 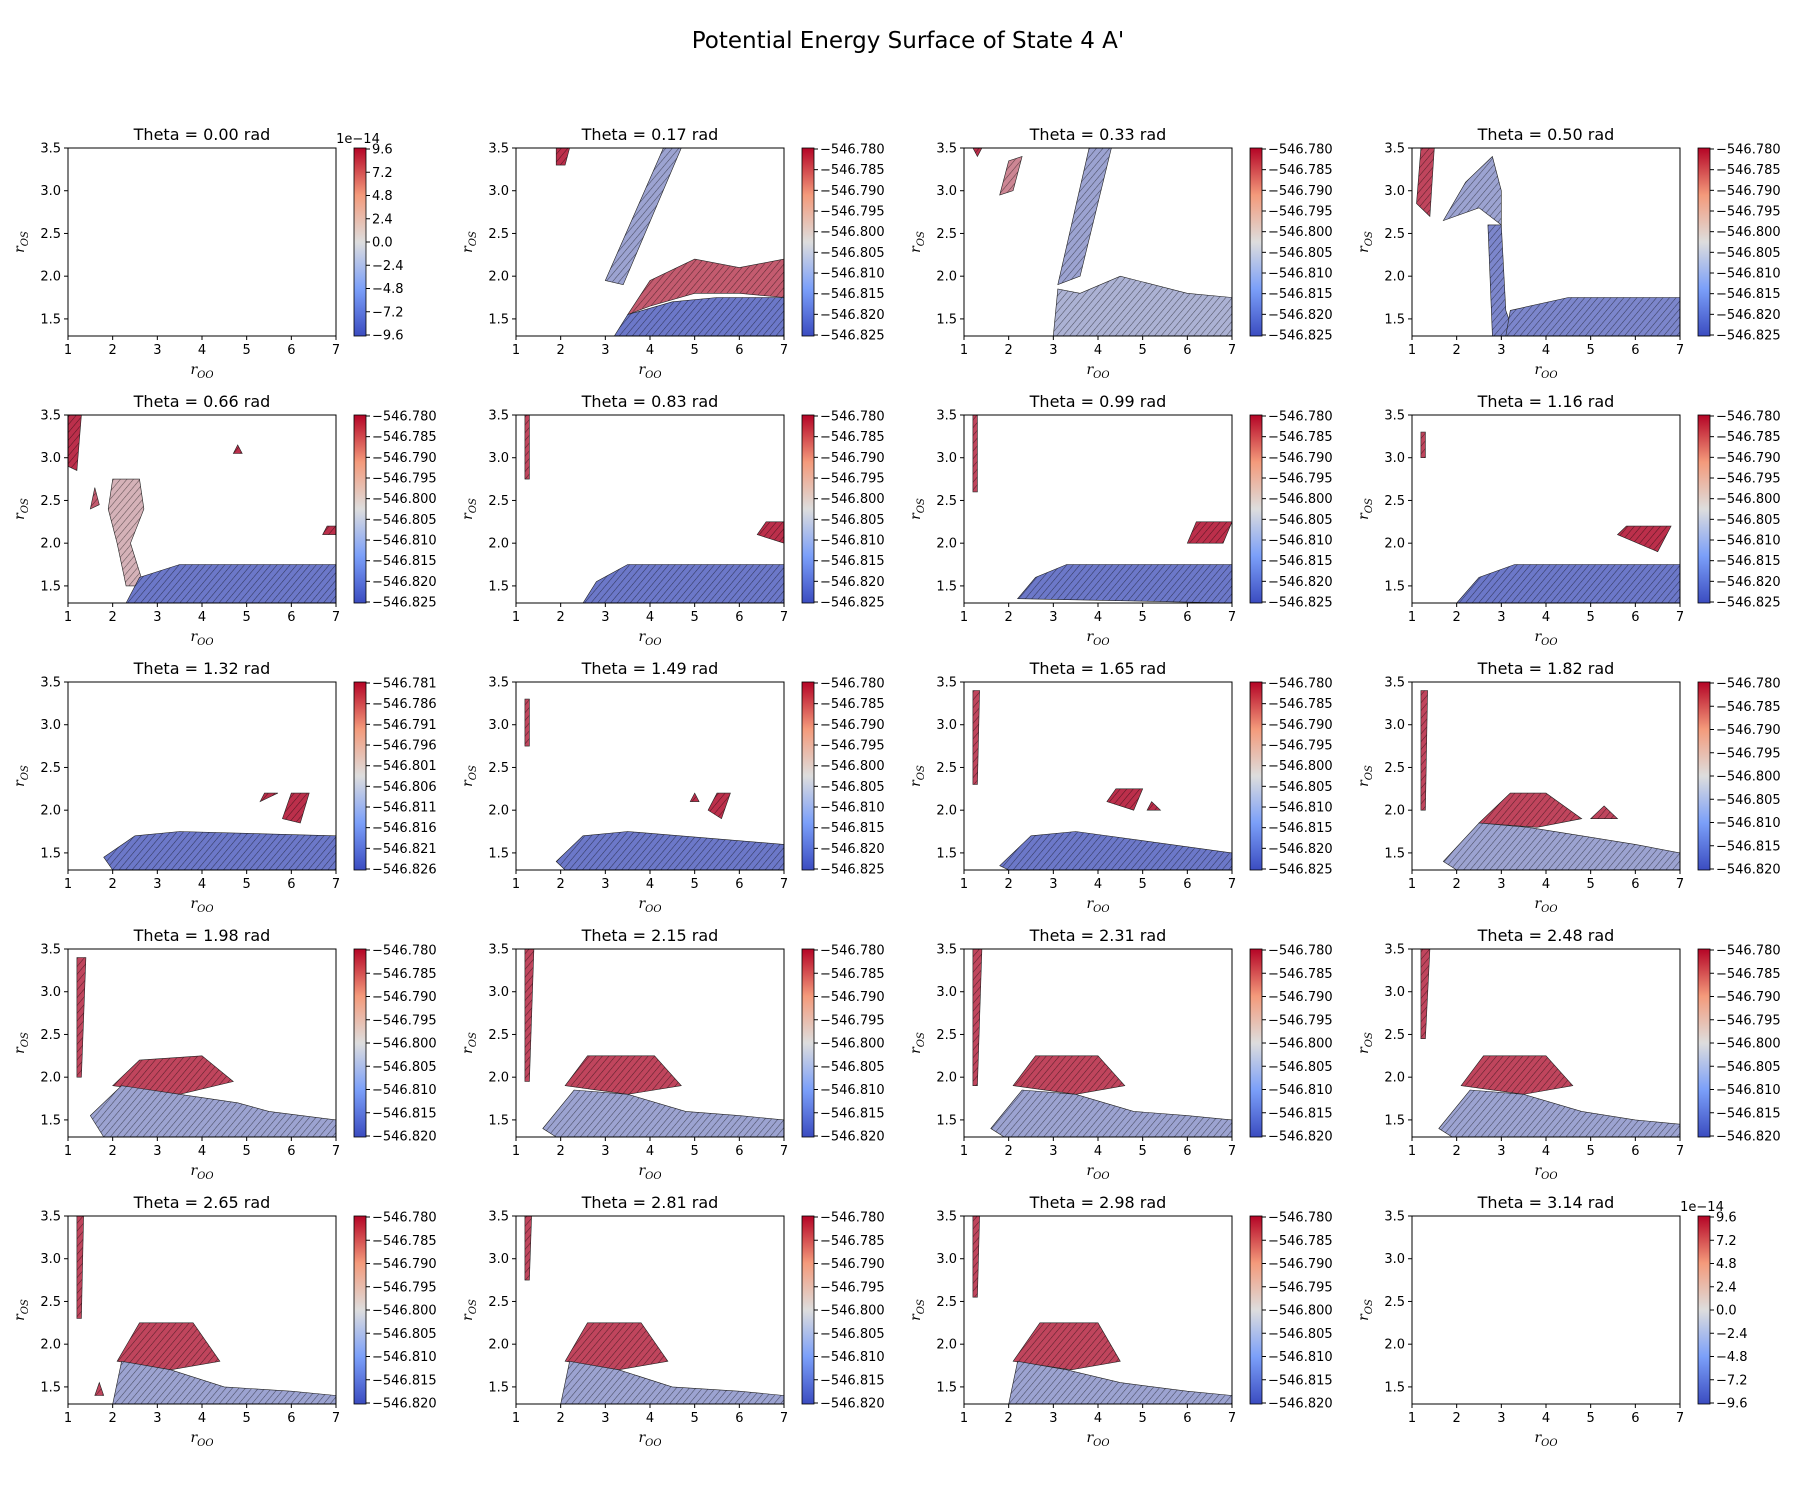 I want to click on subplot-title: Theta = 0.99 rad, so click(x=1098, y=401).